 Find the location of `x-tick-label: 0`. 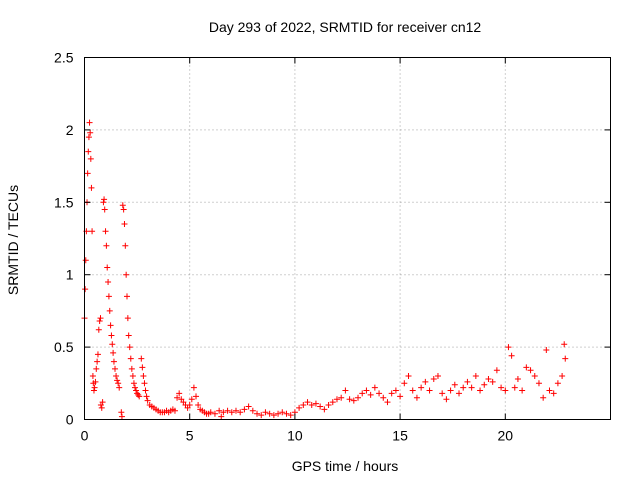

x-tick-label: 0 is located at coordinates (85, 436).